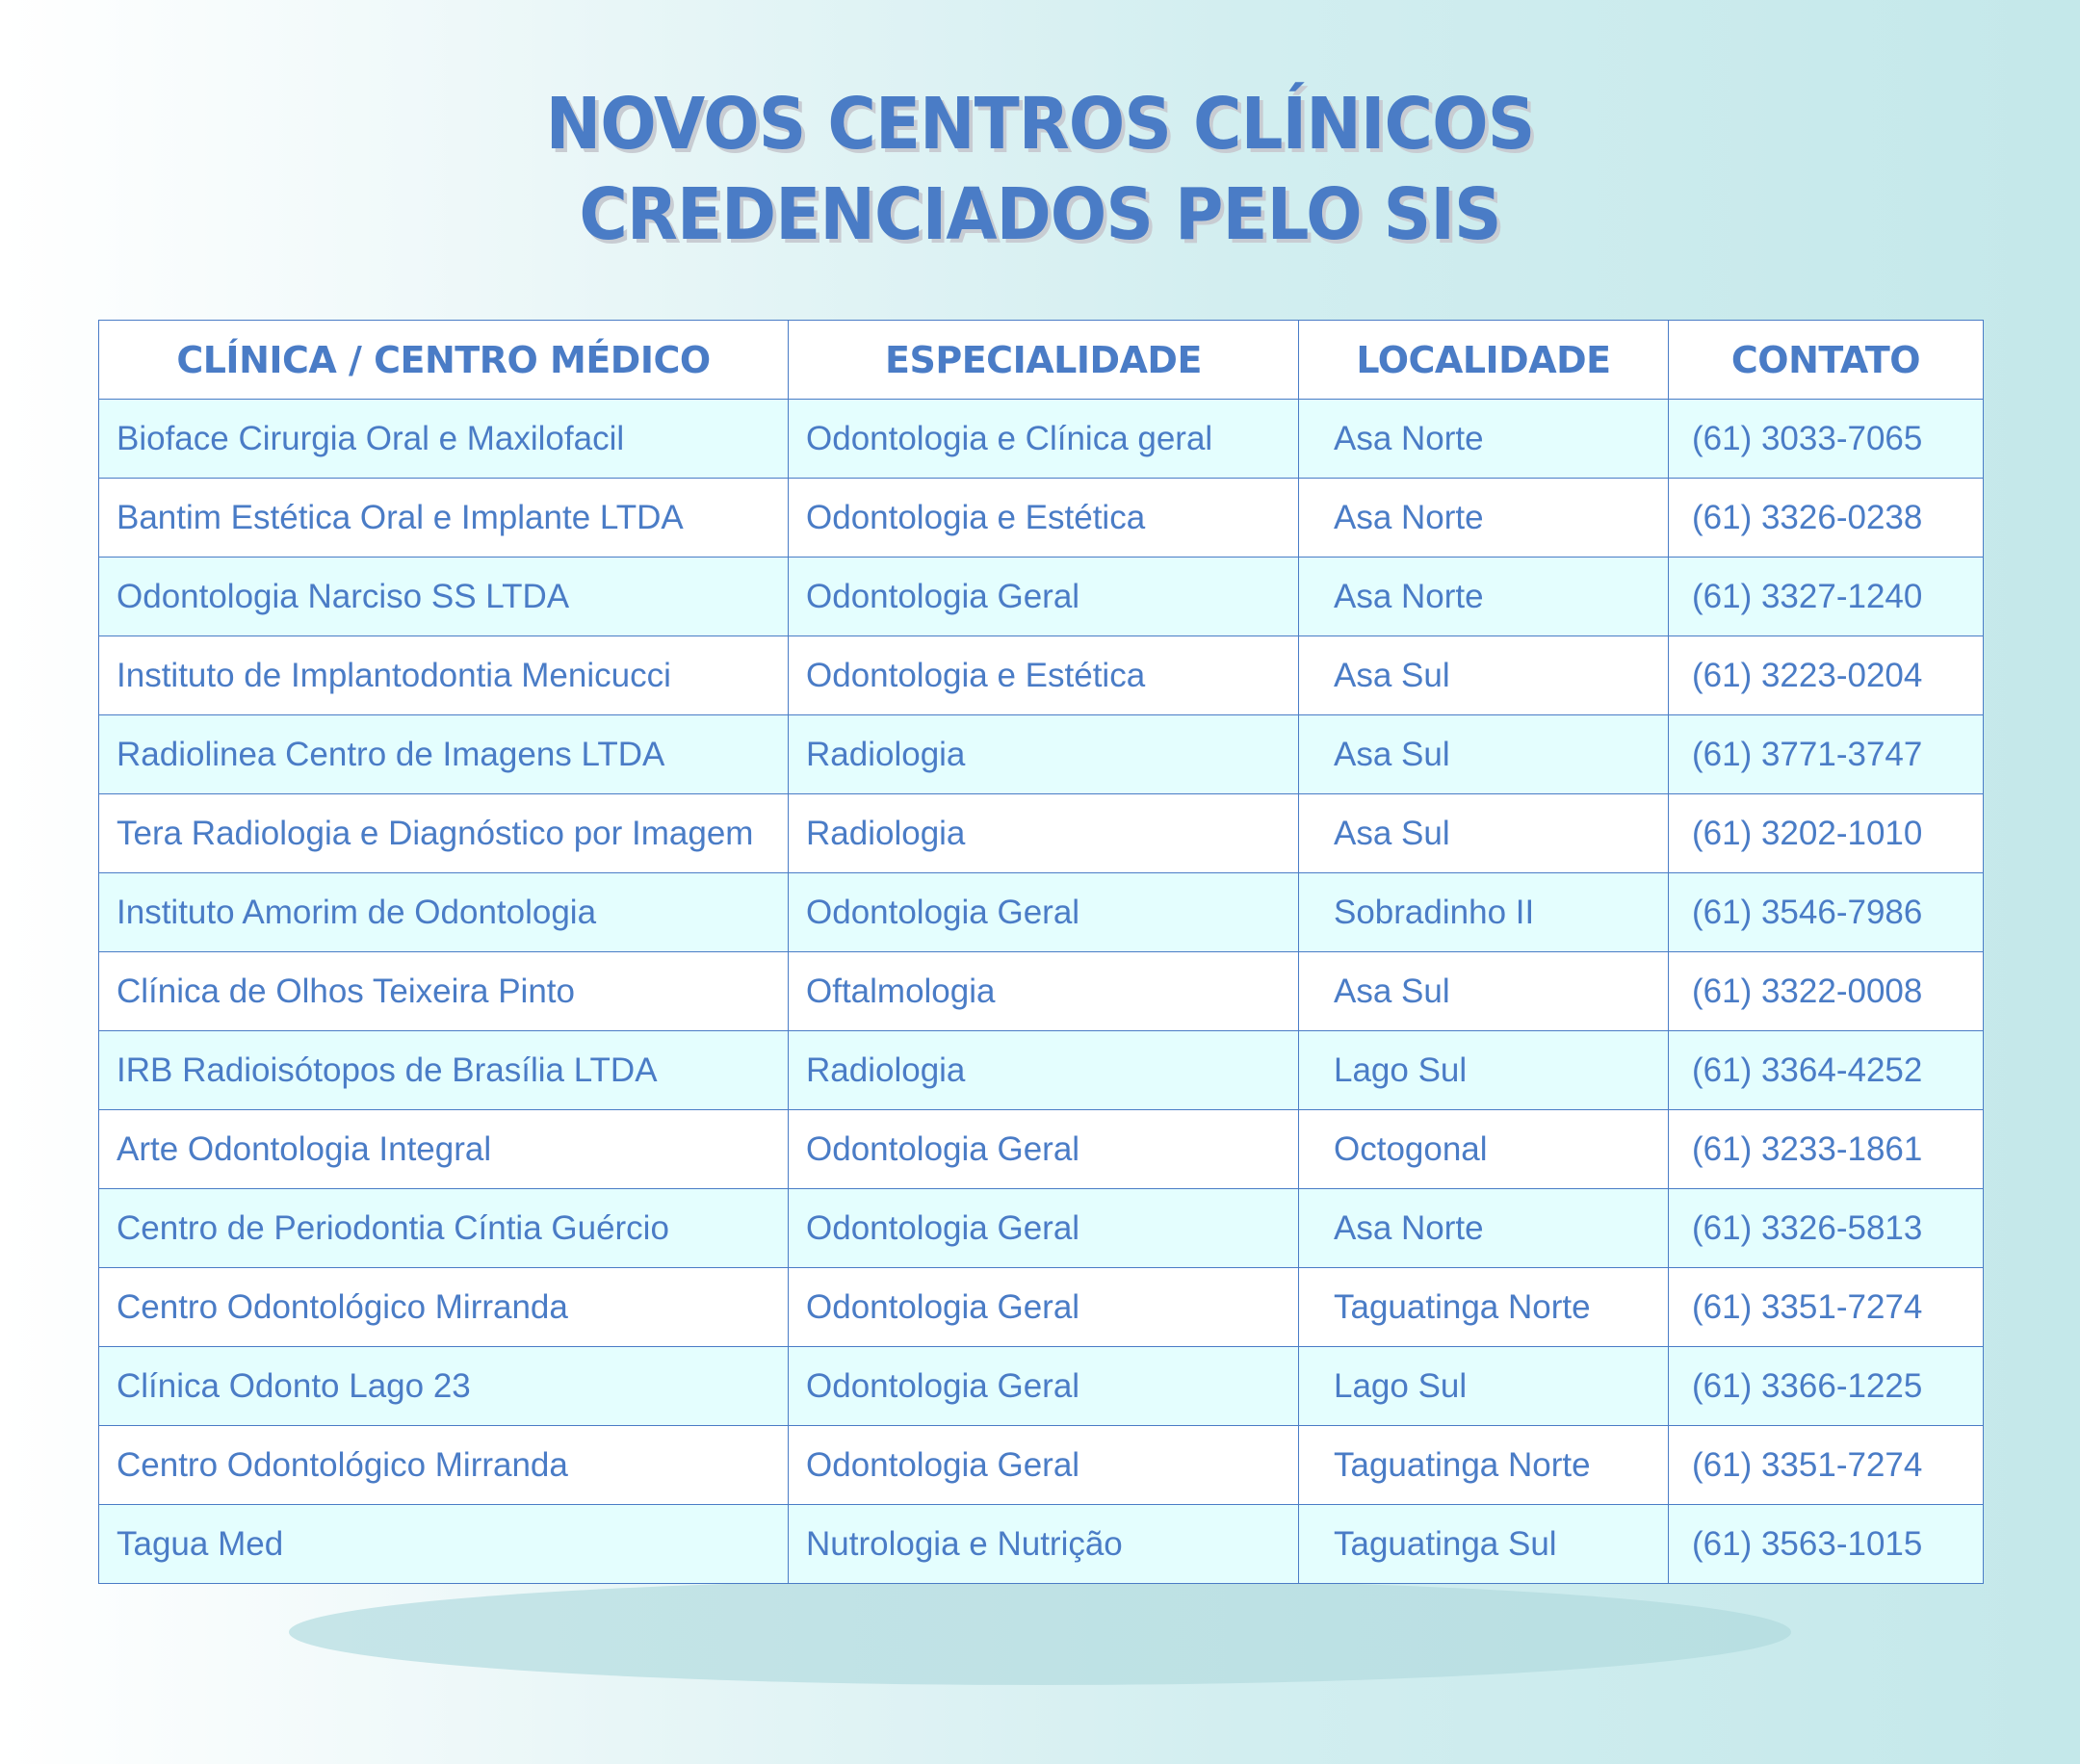  Describe the element at coordinates (1040, 124) in the screenshot. I see `title-line-1: NOVOS CENTROS CLÍNICOS` at that location.